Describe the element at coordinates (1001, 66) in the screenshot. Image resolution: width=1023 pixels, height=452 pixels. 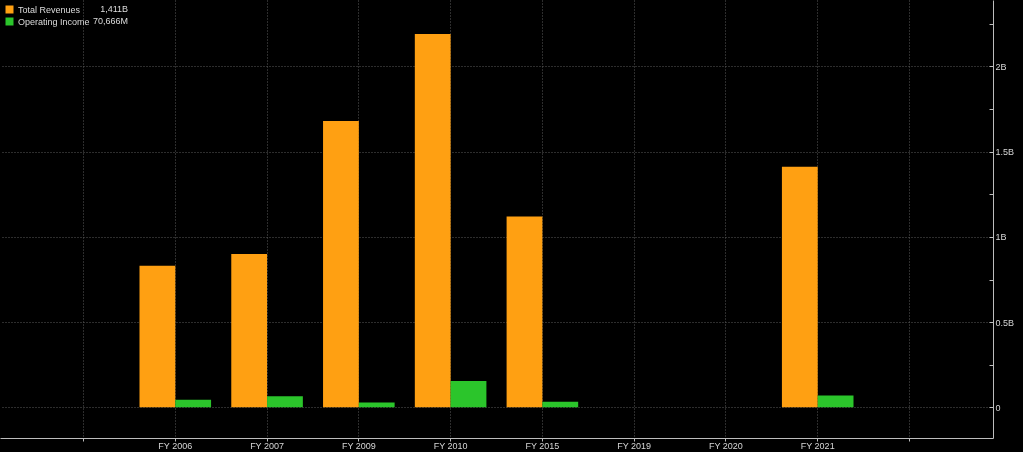
I see `y-tick-label: 2B` at that location.